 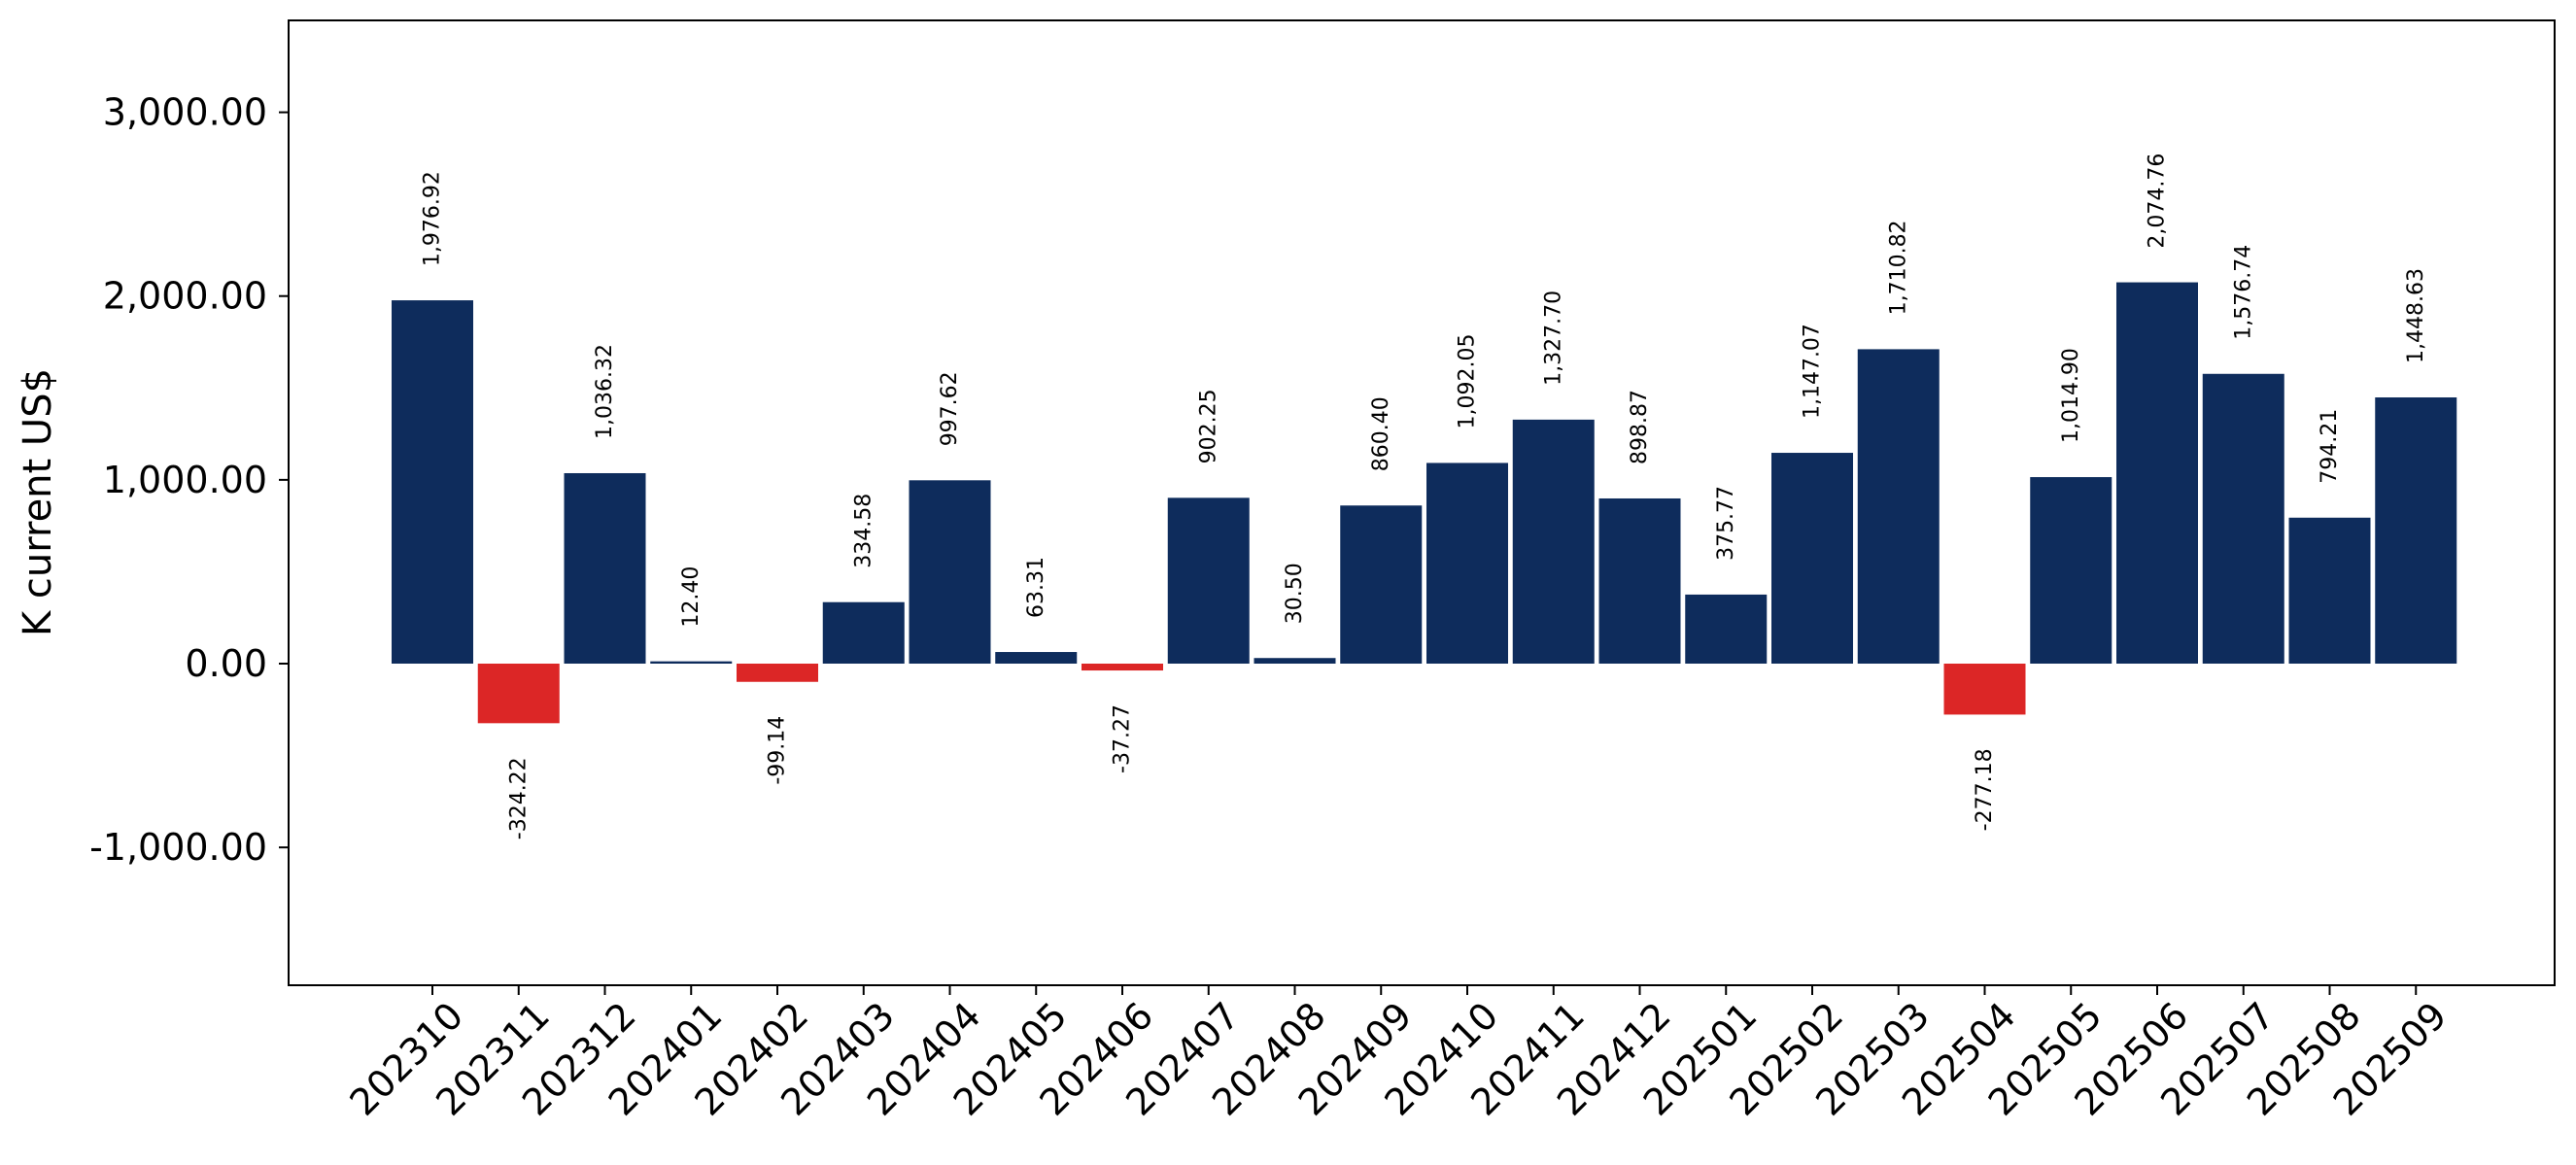 What do you see at coordinates (185, 480) in the screenshot?
I see `y-tick-label-2: 1,000.00` at bounding box center [185, 480].